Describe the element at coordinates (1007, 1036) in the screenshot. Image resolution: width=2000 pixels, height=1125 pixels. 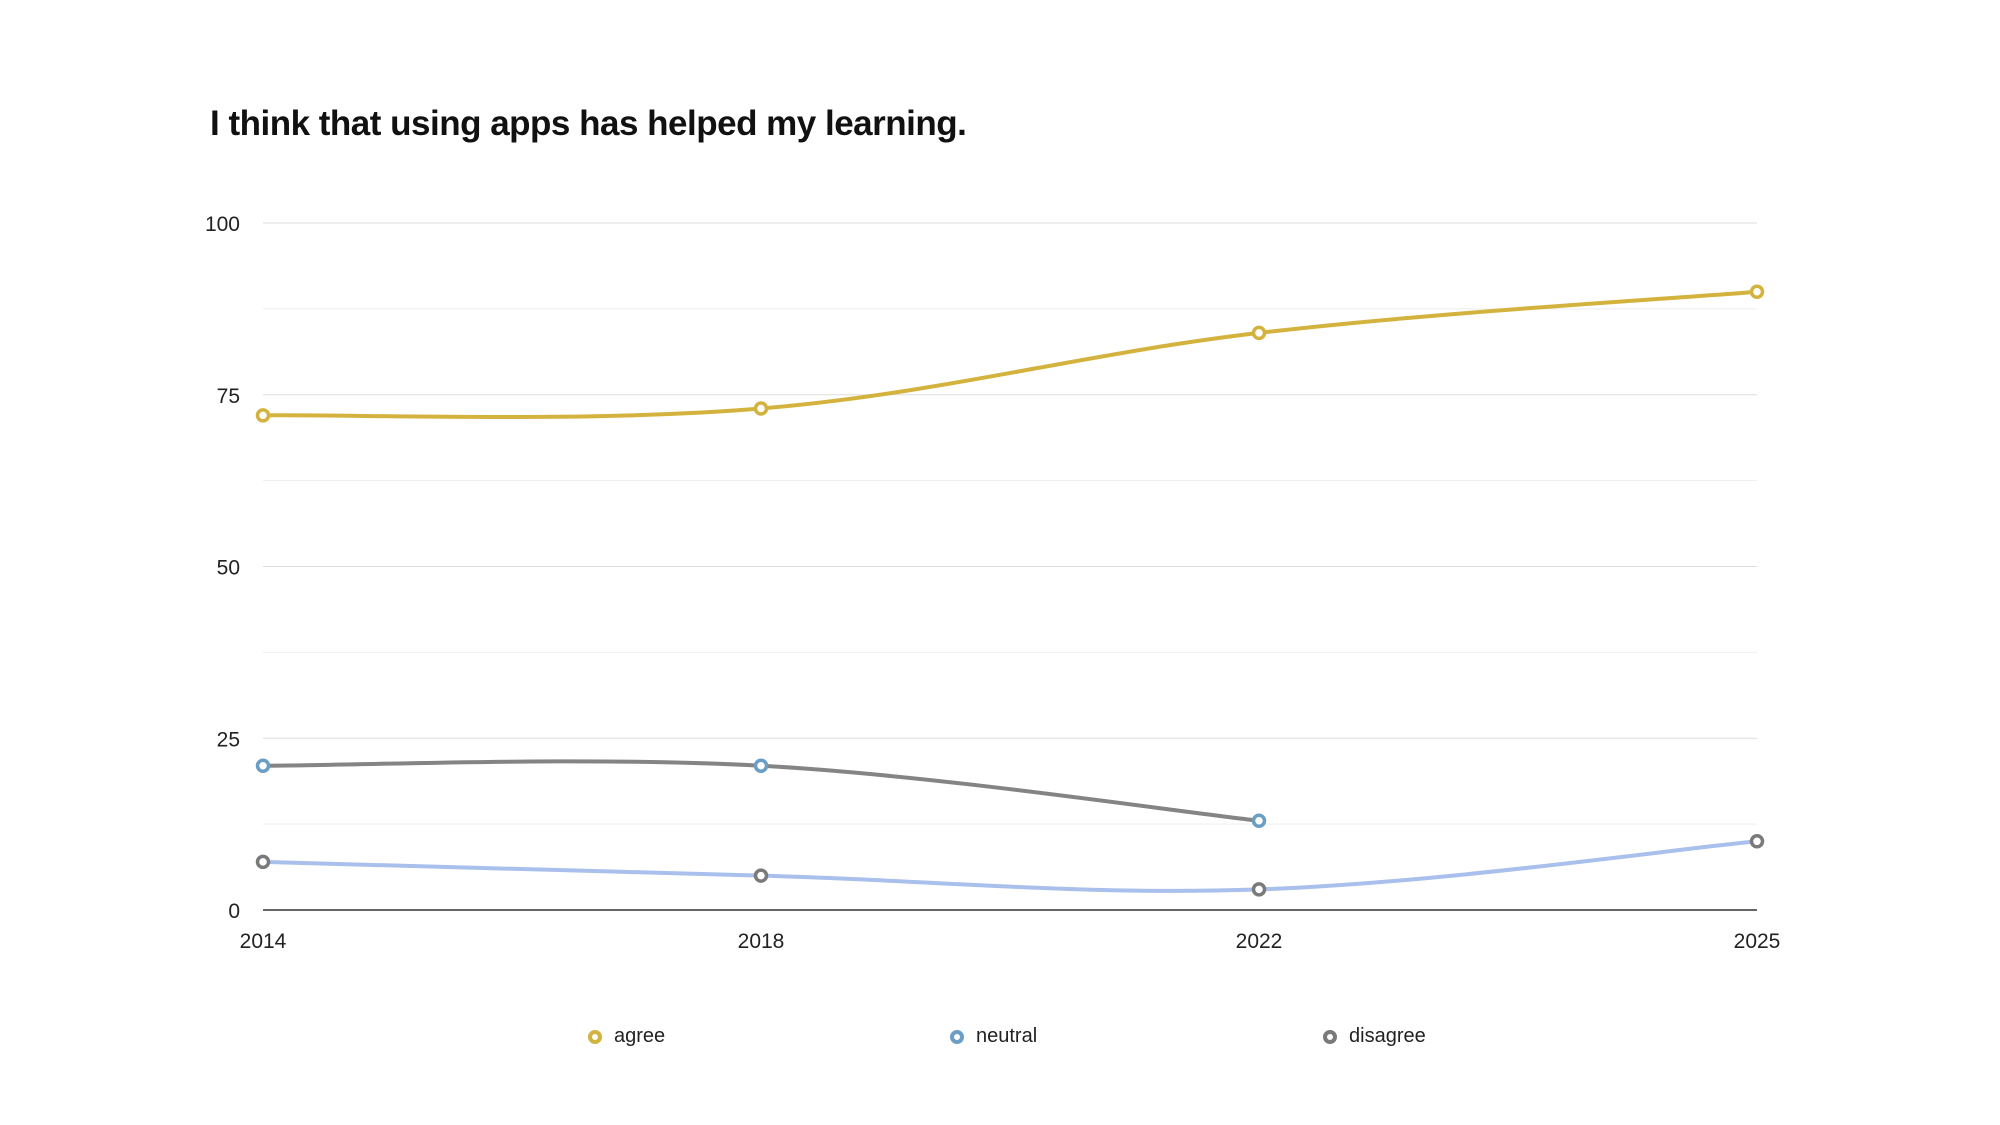
I see `legend-label-neutral: neutral` at that location.